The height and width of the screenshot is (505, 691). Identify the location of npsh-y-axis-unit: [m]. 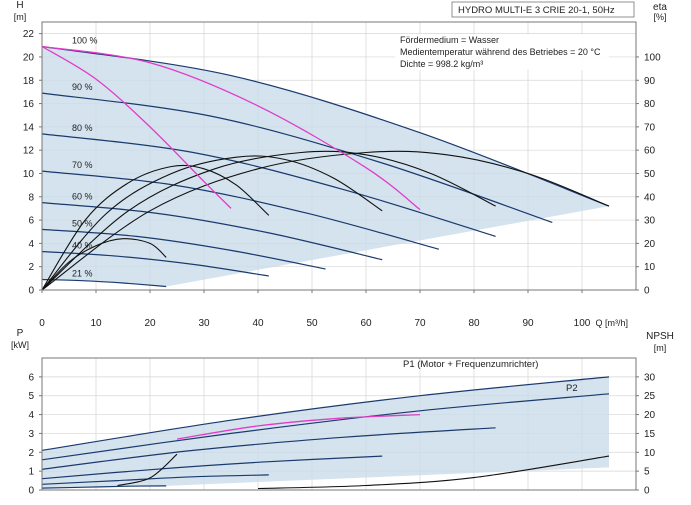
(660, 348).